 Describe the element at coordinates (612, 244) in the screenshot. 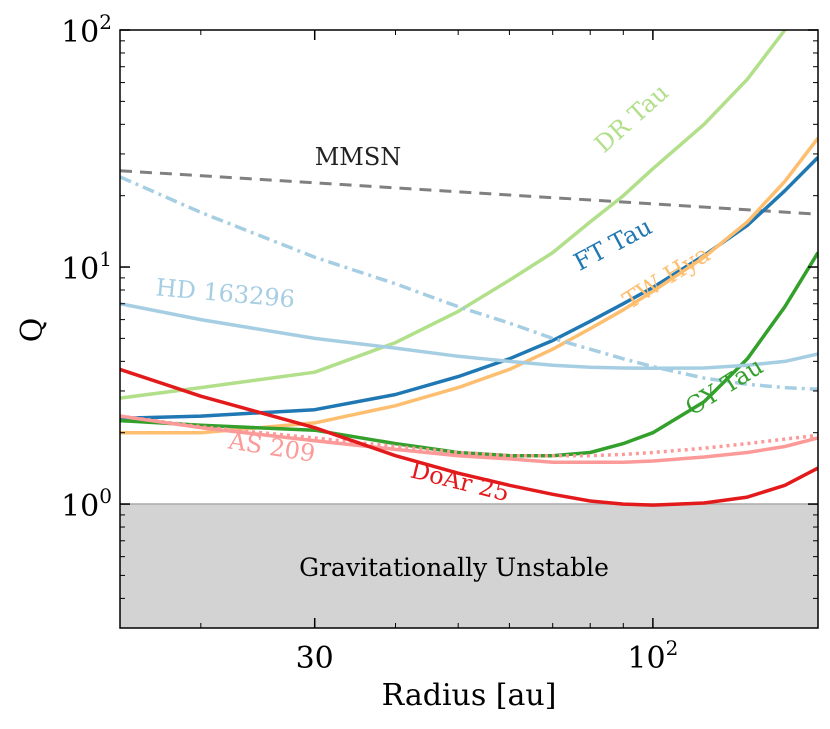

I see `series-label-ft-tau: FT Tau` at that location.